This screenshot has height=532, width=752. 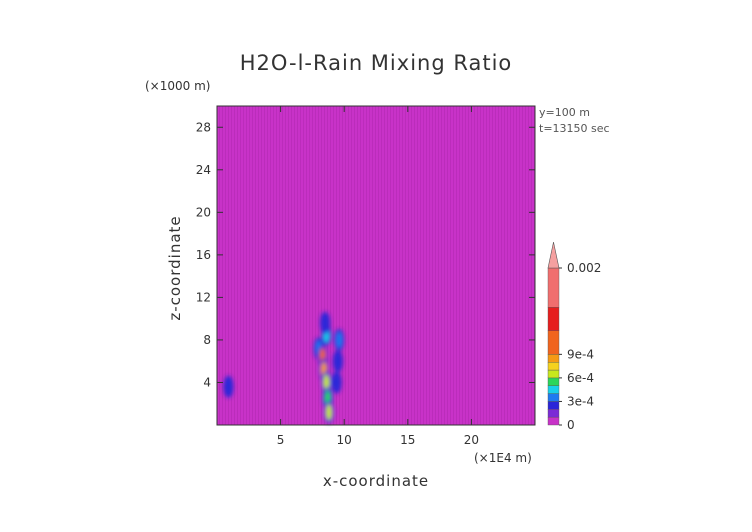 I want to click on y-tick-label: 20, so click(x=203, y=212).